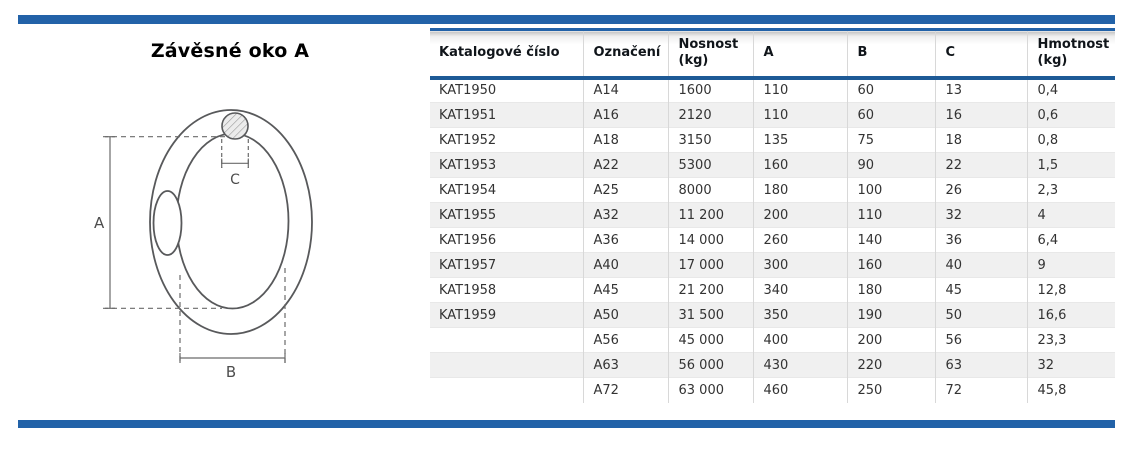  I want to click on table-cell: 16,6, so click(1070, 315).